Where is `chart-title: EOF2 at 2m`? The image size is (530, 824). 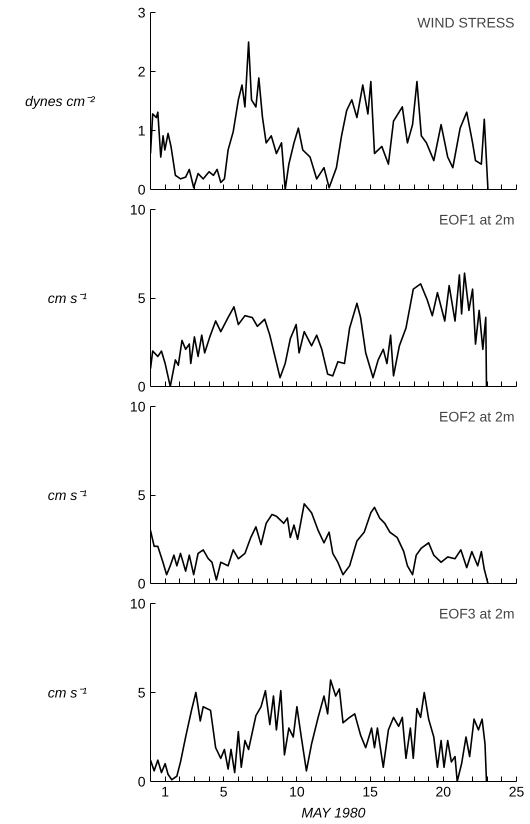
chart-title: EOF2 at 2m is located at coordinates (476, 416).